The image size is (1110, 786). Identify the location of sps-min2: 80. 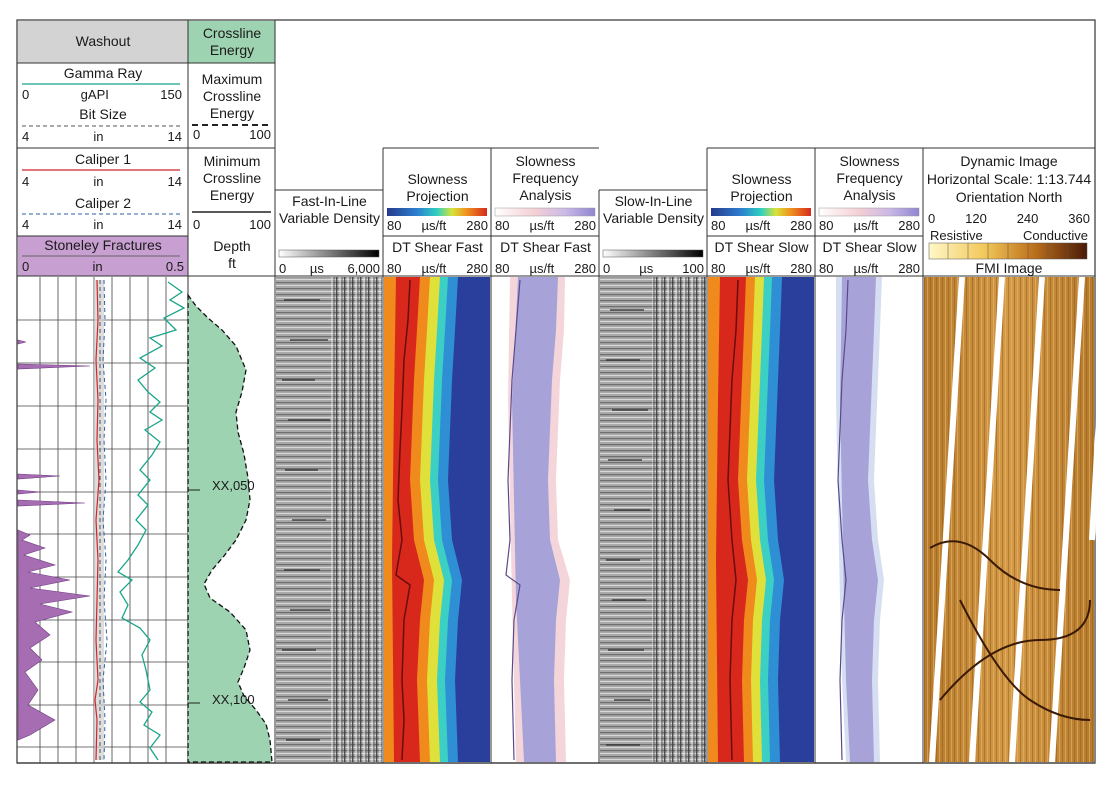
(718, 268).